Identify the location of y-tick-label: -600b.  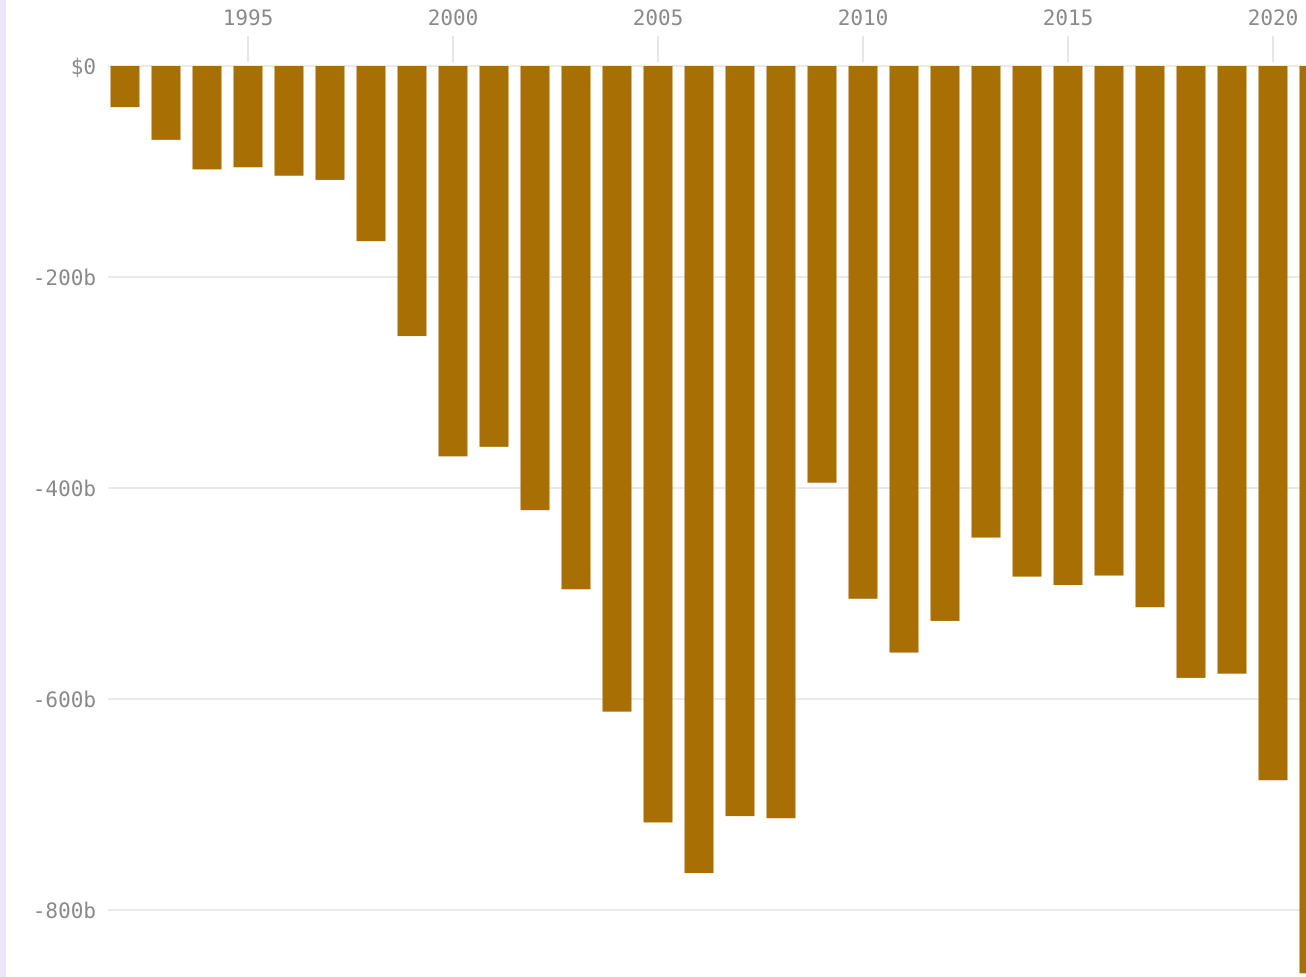
(64, 700).